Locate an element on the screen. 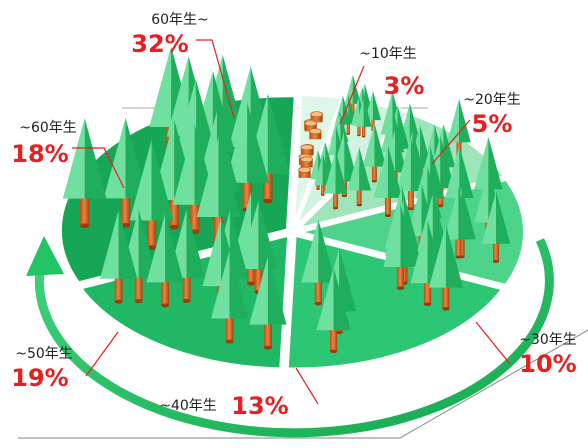 This screenshot has width=588, height=448. age-class-label: ~10年生 is located at coordinates (388, 54).